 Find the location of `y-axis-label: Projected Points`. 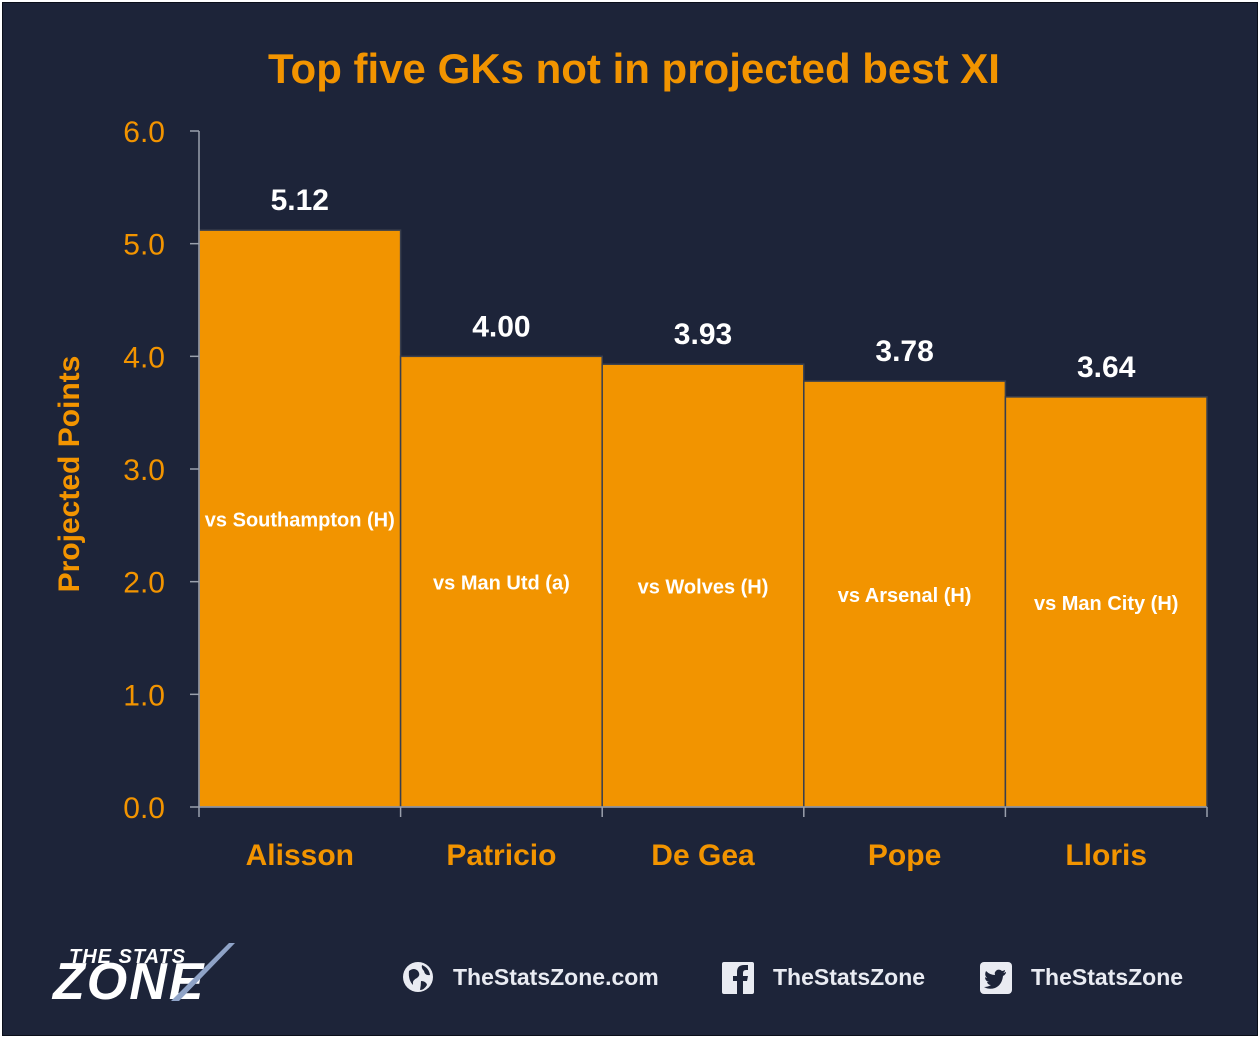

y-axis-label: Projected Points is located at coordinates (69, 474).